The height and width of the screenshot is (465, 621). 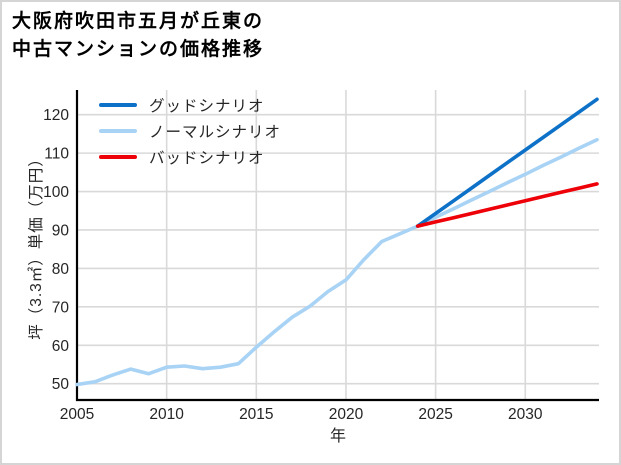 What do you see at coordinates (118, 131) in the screenshot?
I see `legend-swatch-normal-line-icon` at bounding box center [118, 131].